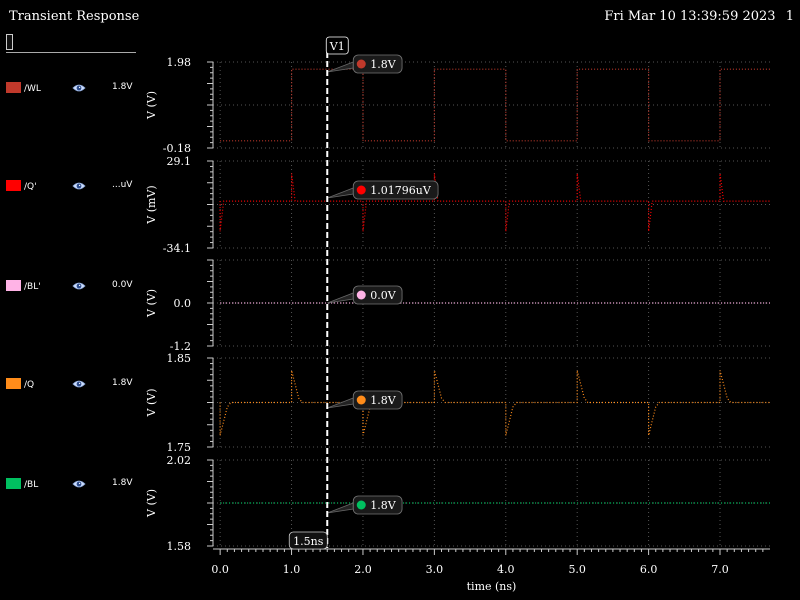 This screenshot has width=800, height=600. What do you see at coordinates (383, 295) in the screenshot?
I see `cursor-readout-value: 0.0V` at bounding box center [383, 295].